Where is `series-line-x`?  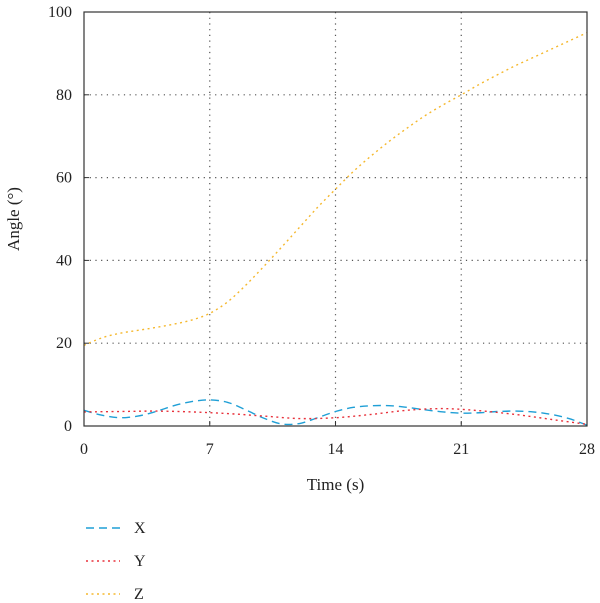 series-line-x is located at coordinates (335, 412).